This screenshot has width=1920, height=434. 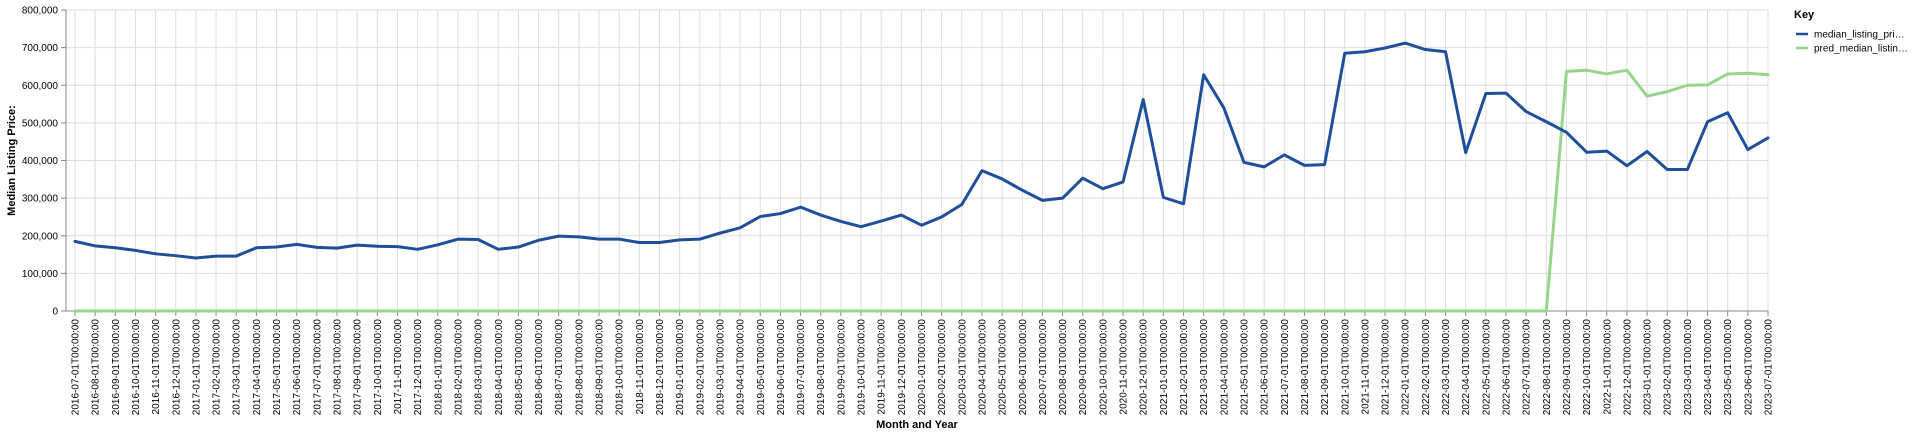 I want to click on x-tick-label: 2019-04-01T00:00:00, so click(x=741, y=367).